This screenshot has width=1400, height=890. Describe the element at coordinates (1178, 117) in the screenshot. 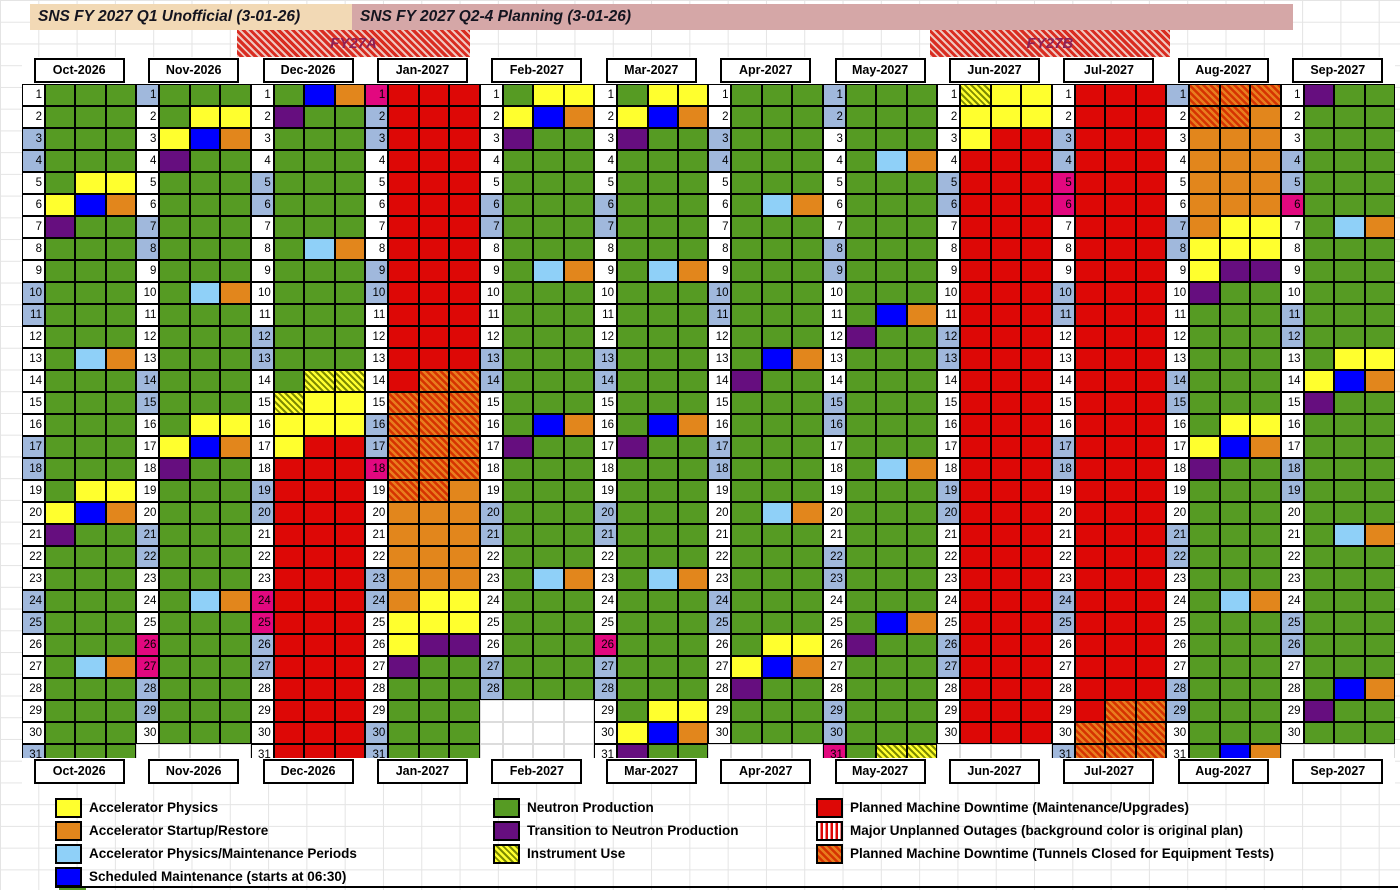

I see `day-number-cell: 2` at that location.